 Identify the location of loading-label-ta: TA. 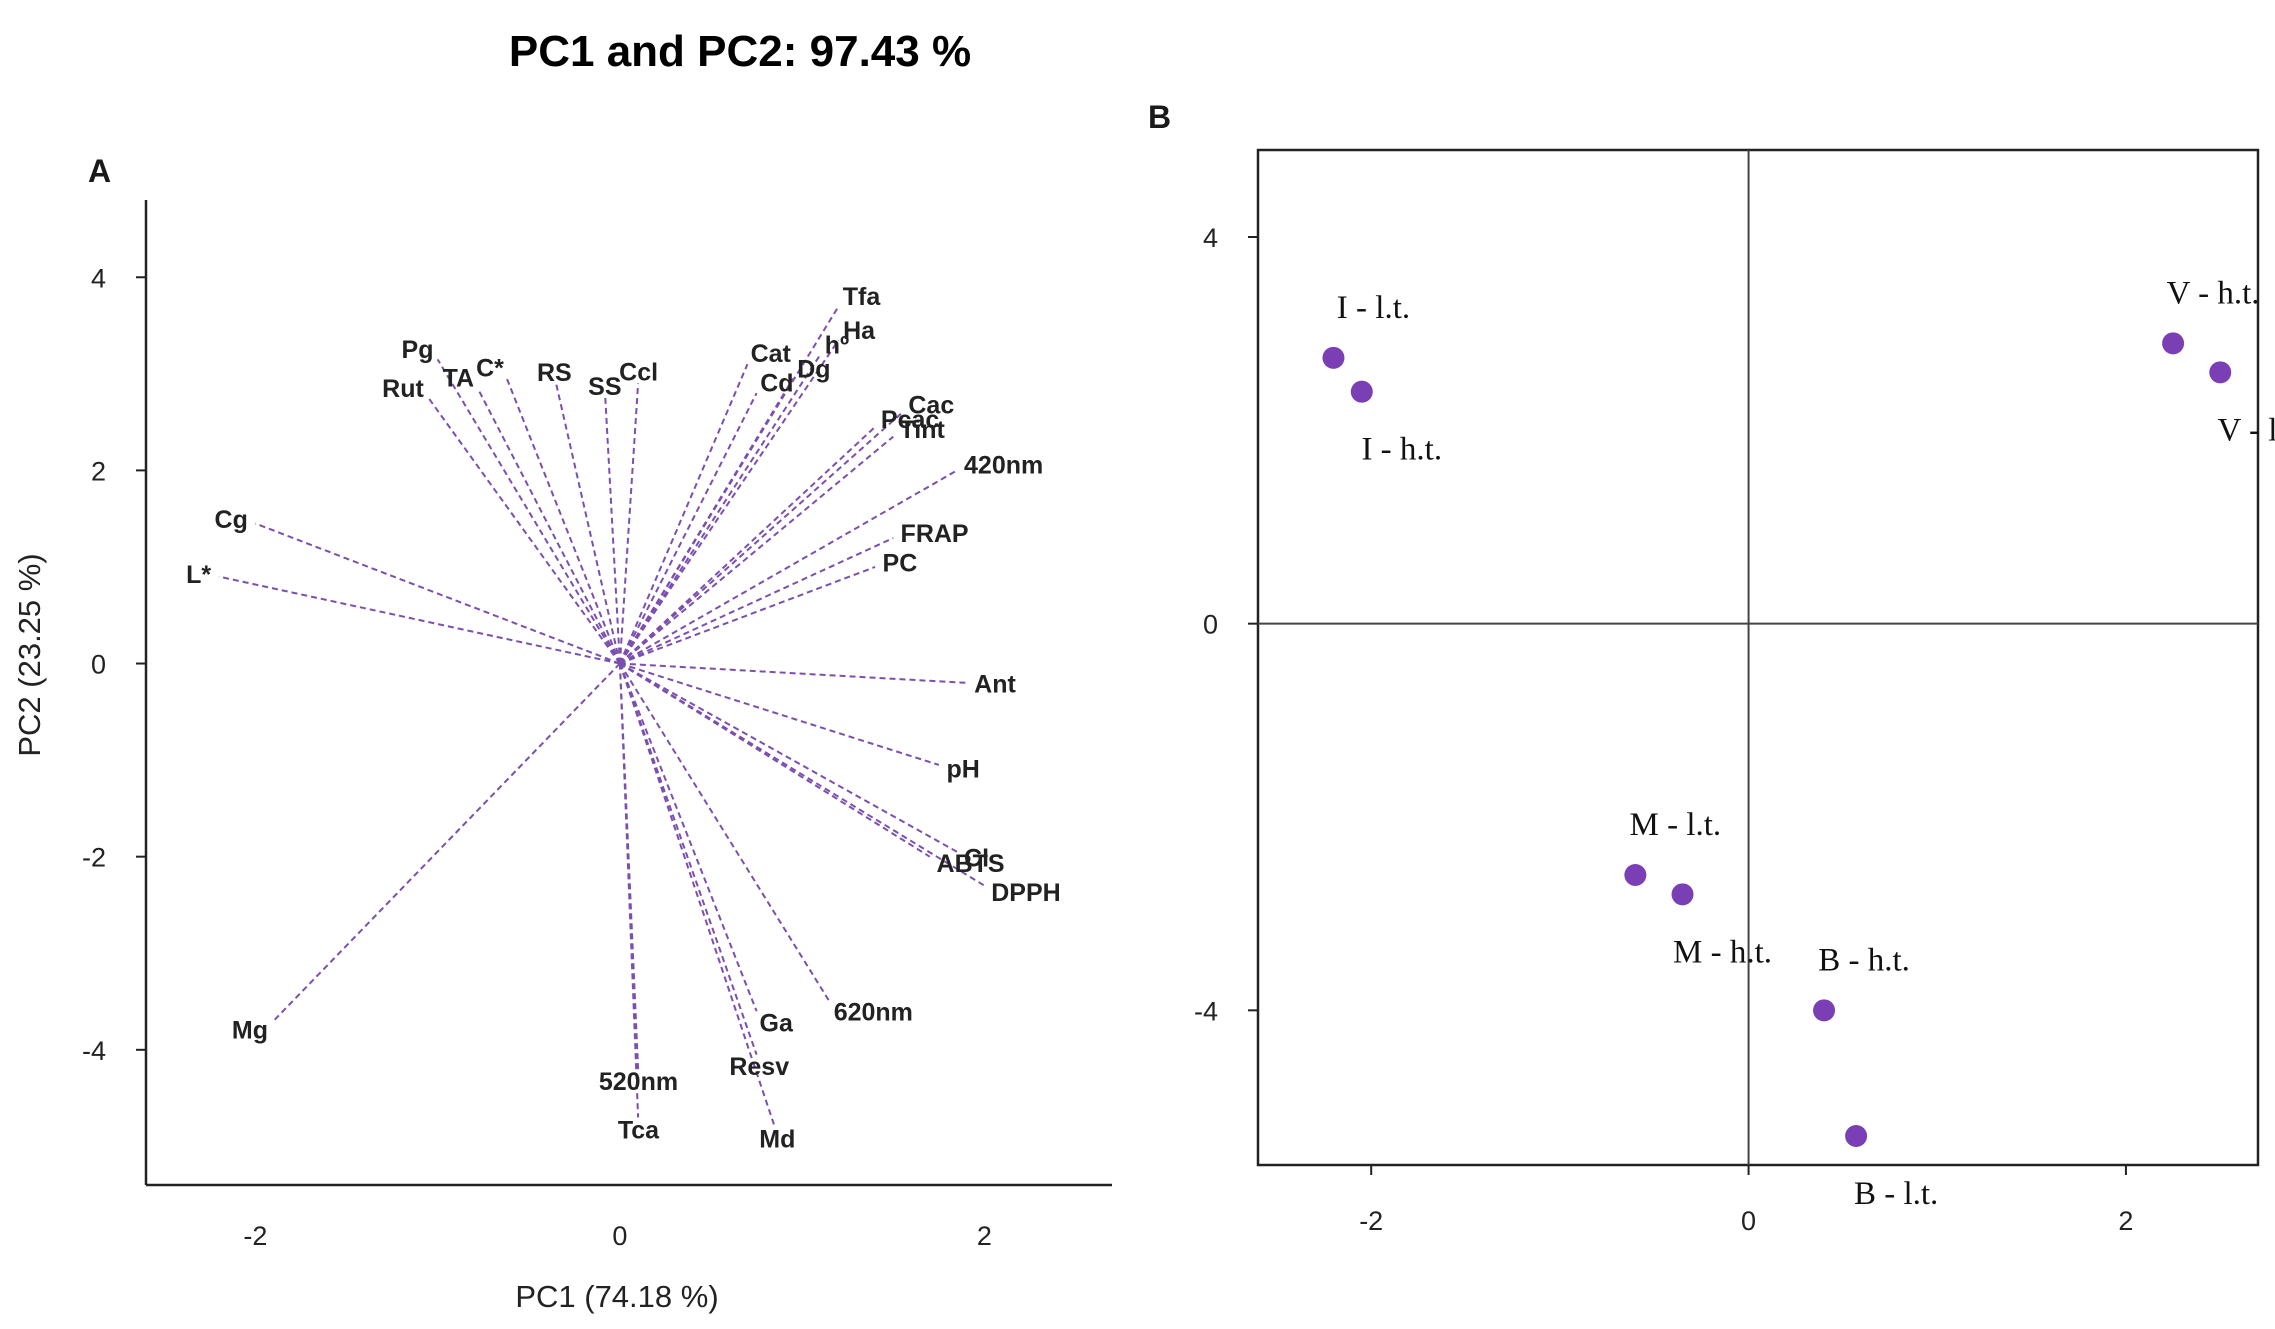
(458, 379).